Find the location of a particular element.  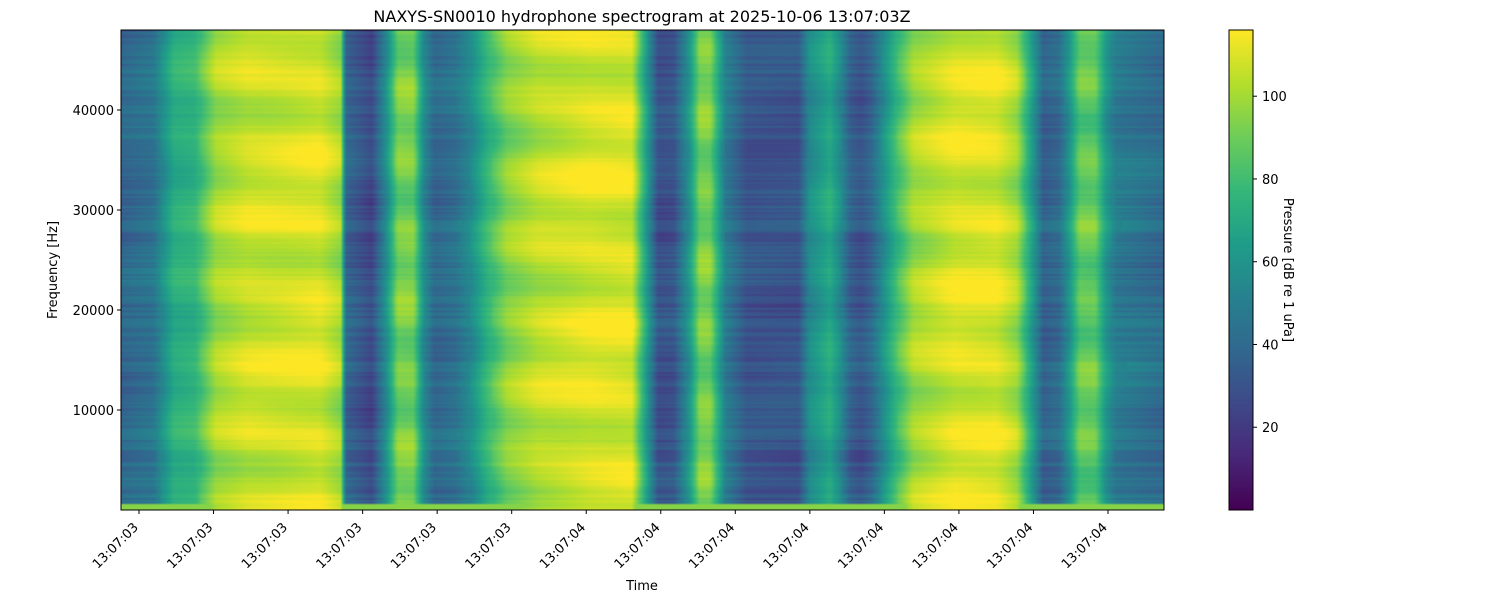

colorbar-tick-label: 60 is located at coordinates (1270, 263).